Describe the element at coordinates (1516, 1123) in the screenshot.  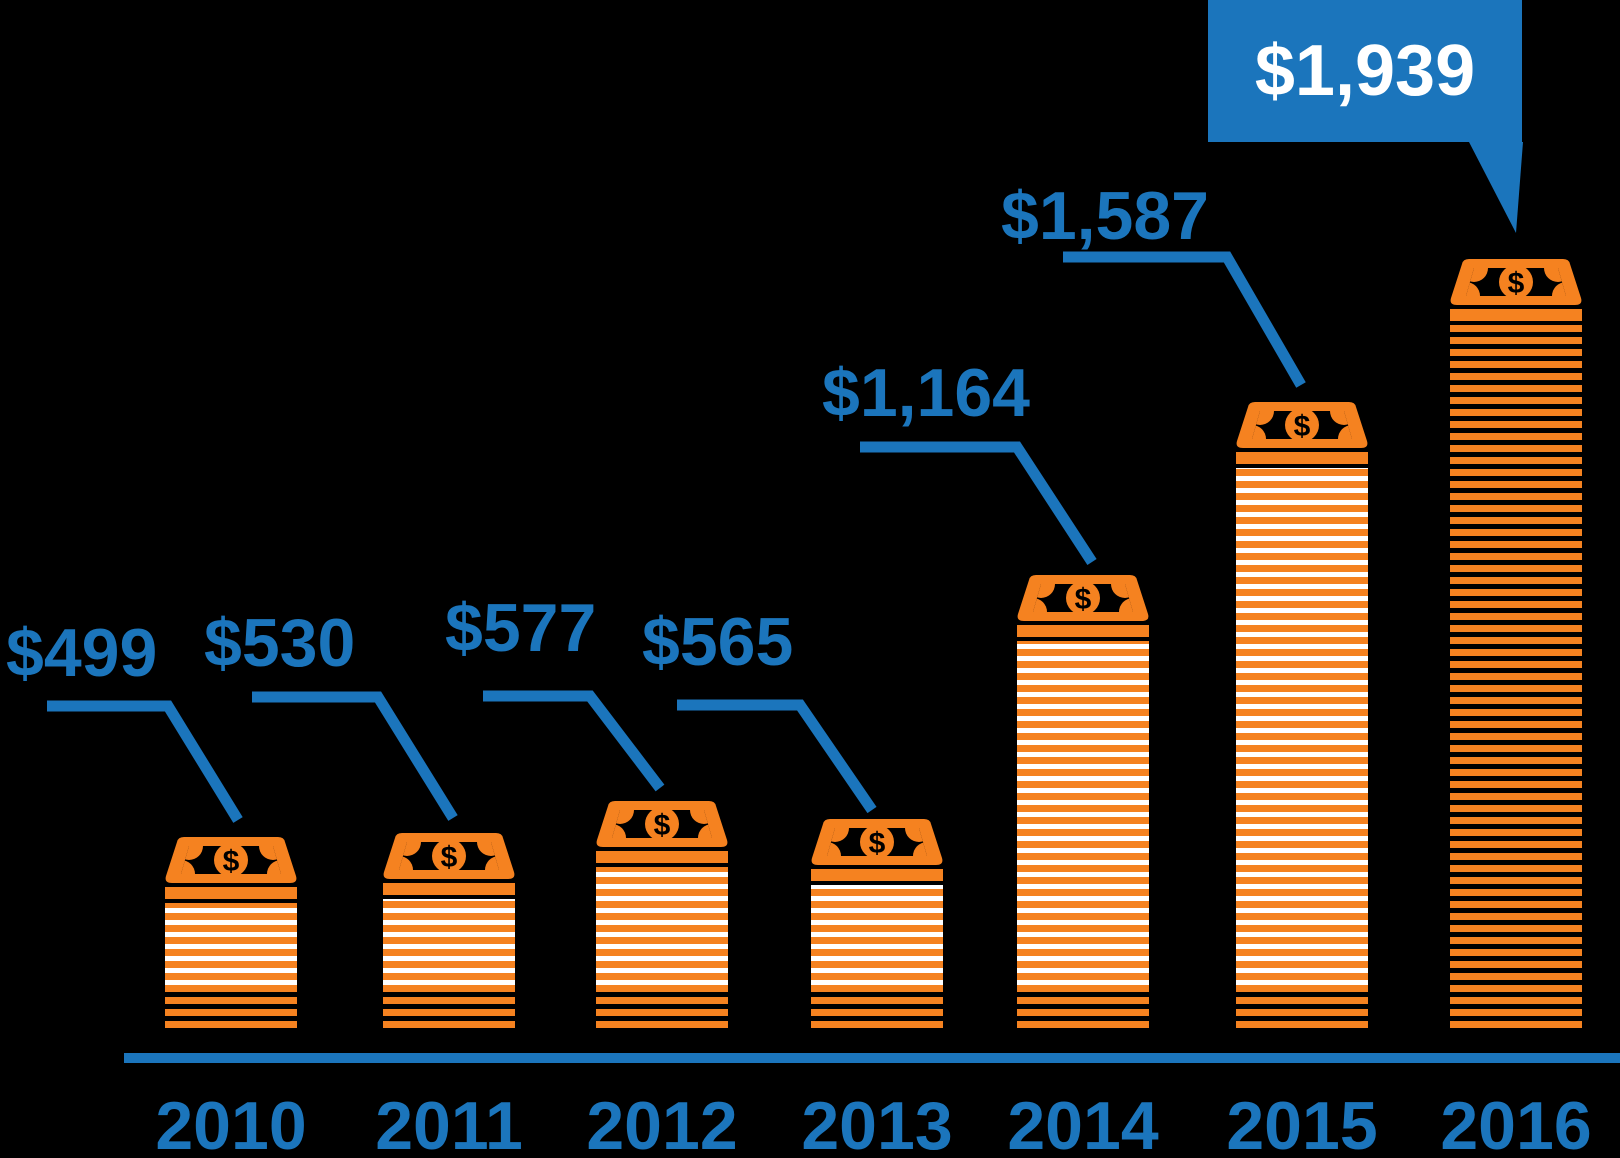
I see `x-tick-2016: 2016` at that location.